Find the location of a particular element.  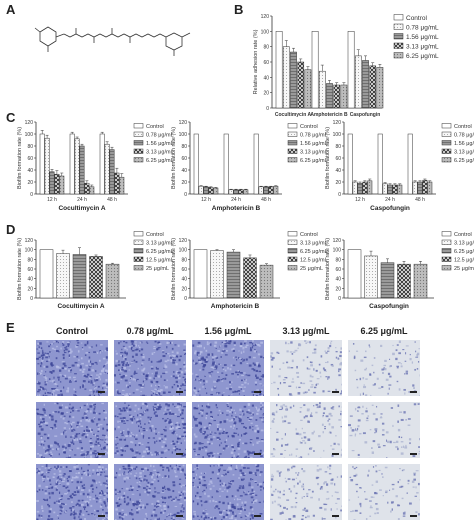

chart-d-2-legend-label-3: 12.5 μg/mL is located at coordinates (464, 261).